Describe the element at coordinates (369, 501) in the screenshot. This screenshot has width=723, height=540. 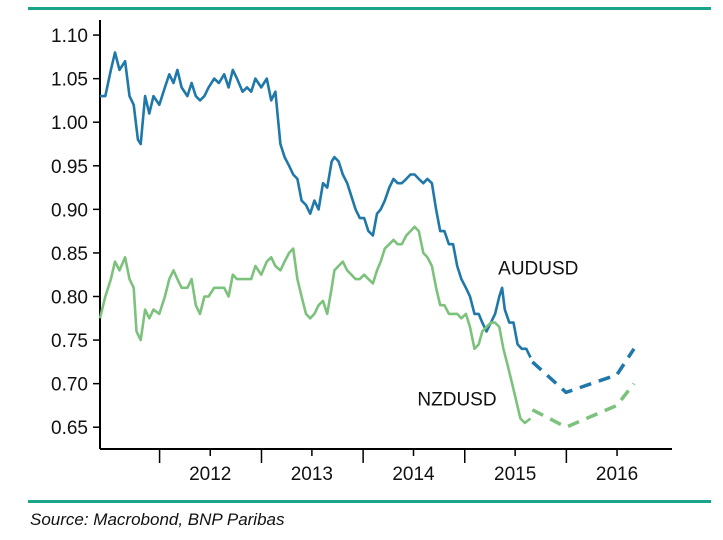
I see `bottom-rule` at that location.